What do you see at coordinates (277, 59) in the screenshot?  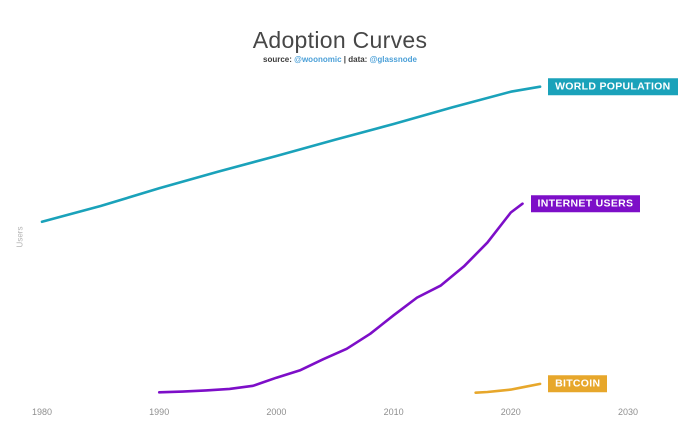 I see `source-label: source:` at bounding box center [277, 59].